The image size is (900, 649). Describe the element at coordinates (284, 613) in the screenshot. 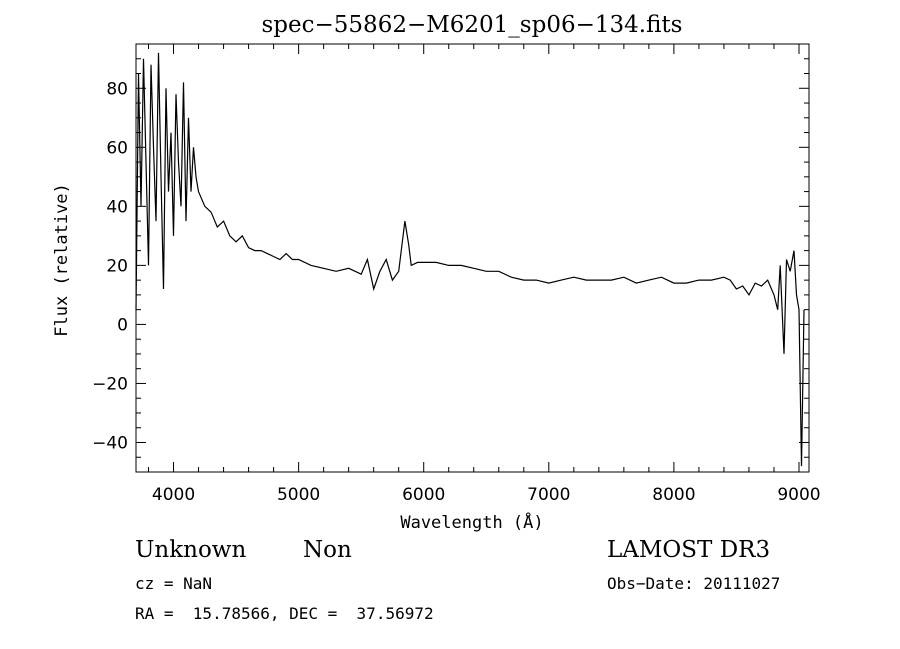

I see `coordinates-label: RA = 15.78566, DEC = 37.56972` at that location.